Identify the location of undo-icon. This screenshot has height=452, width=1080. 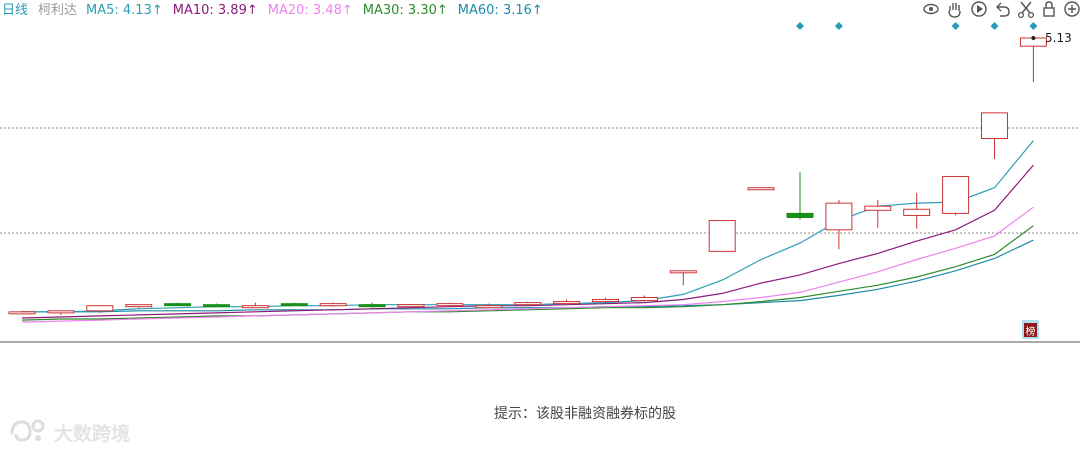
(1003, 9).